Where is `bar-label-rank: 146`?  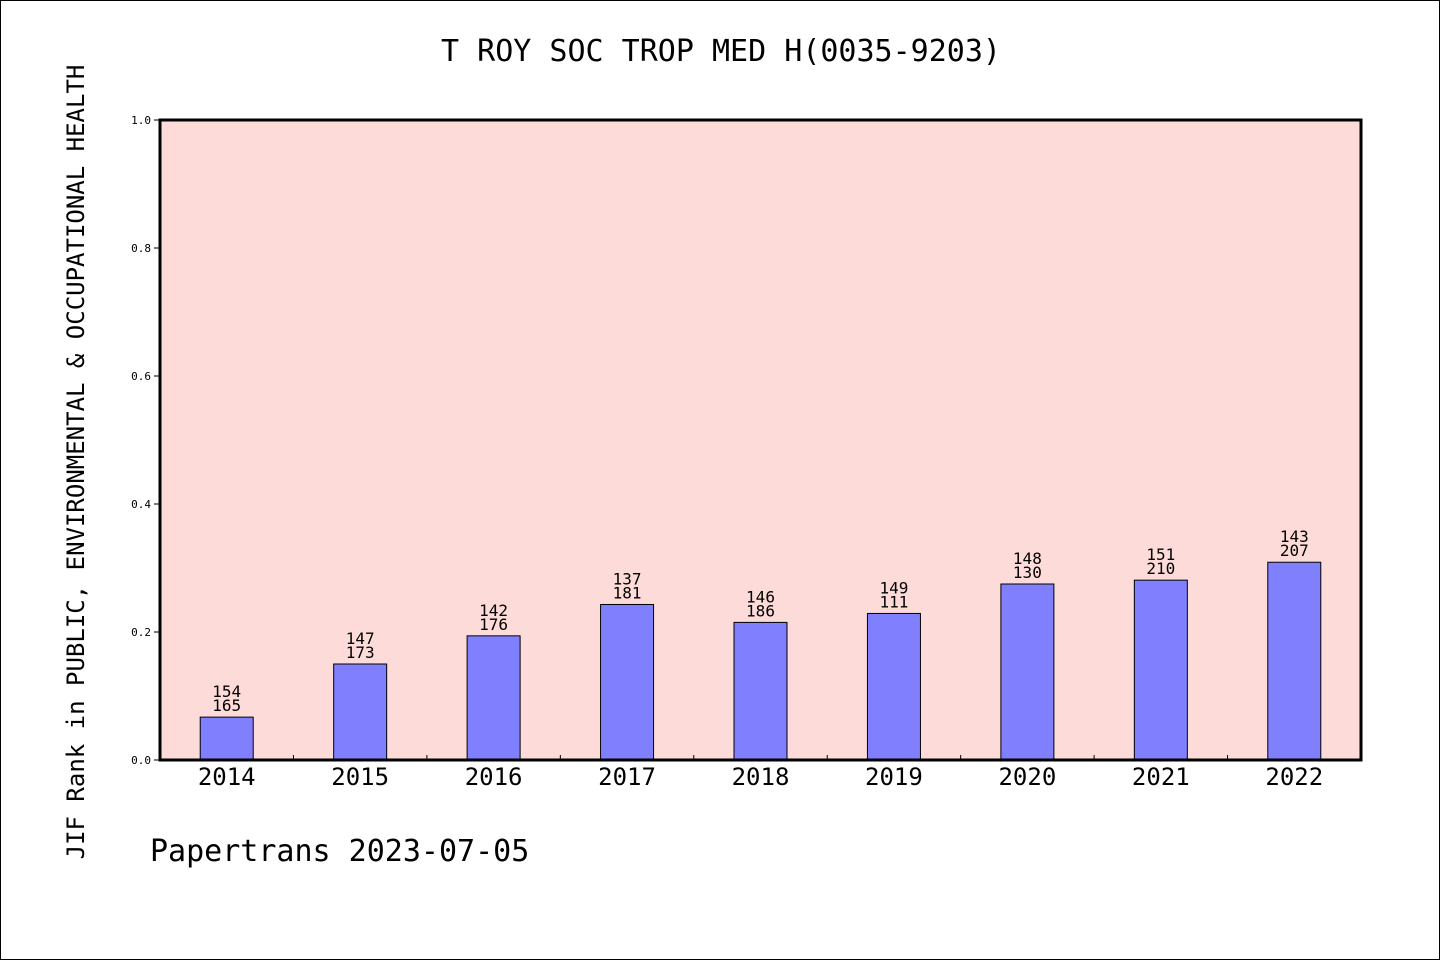
bar-label-rank: 146 is located at coordinates (760, 596).